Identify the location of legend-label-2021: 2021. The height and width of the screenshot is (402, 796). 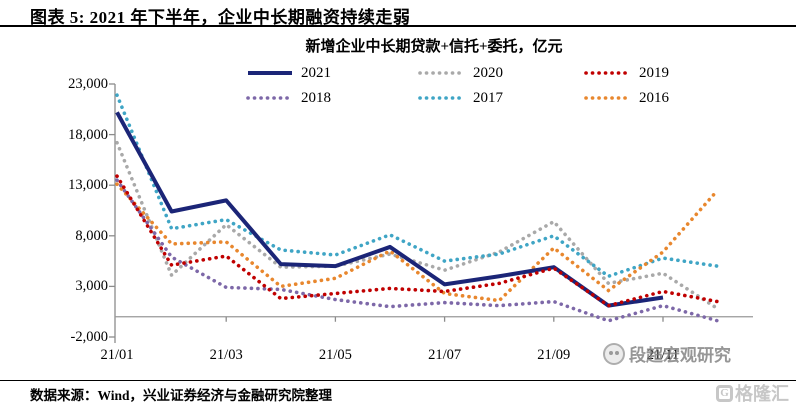
(316, 73).